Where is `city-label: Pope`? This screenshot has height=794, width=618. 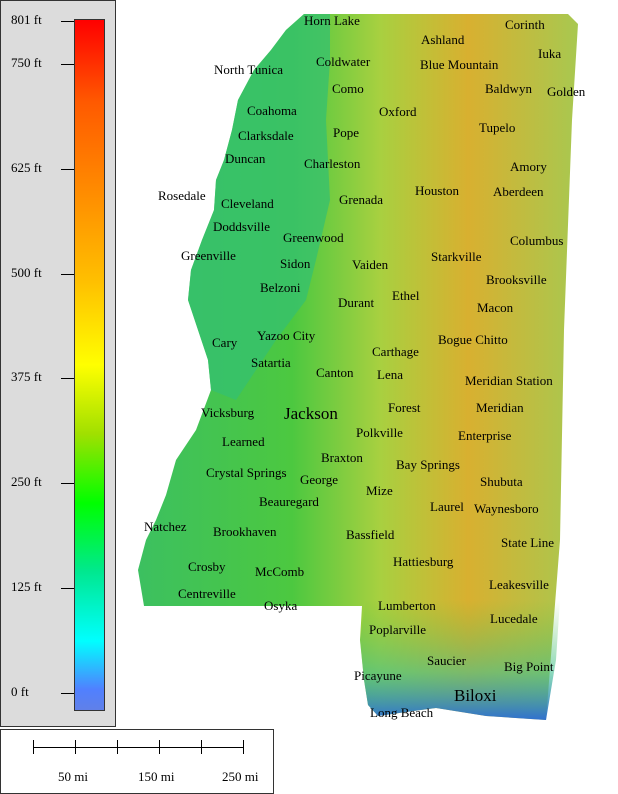 city-label: Pope is located at coordinates (346, 132).